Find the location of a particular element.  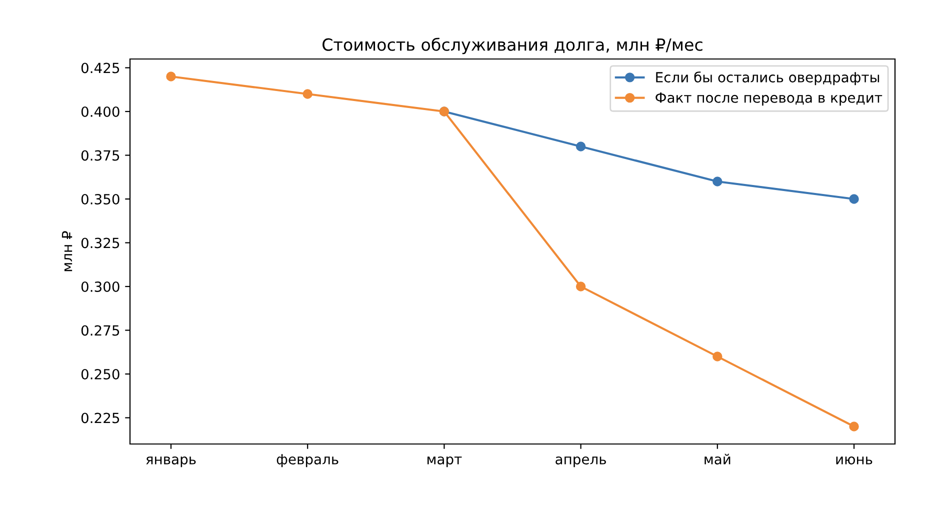

y-axis-title: млн ₽ is located at coordinates (67, 251).